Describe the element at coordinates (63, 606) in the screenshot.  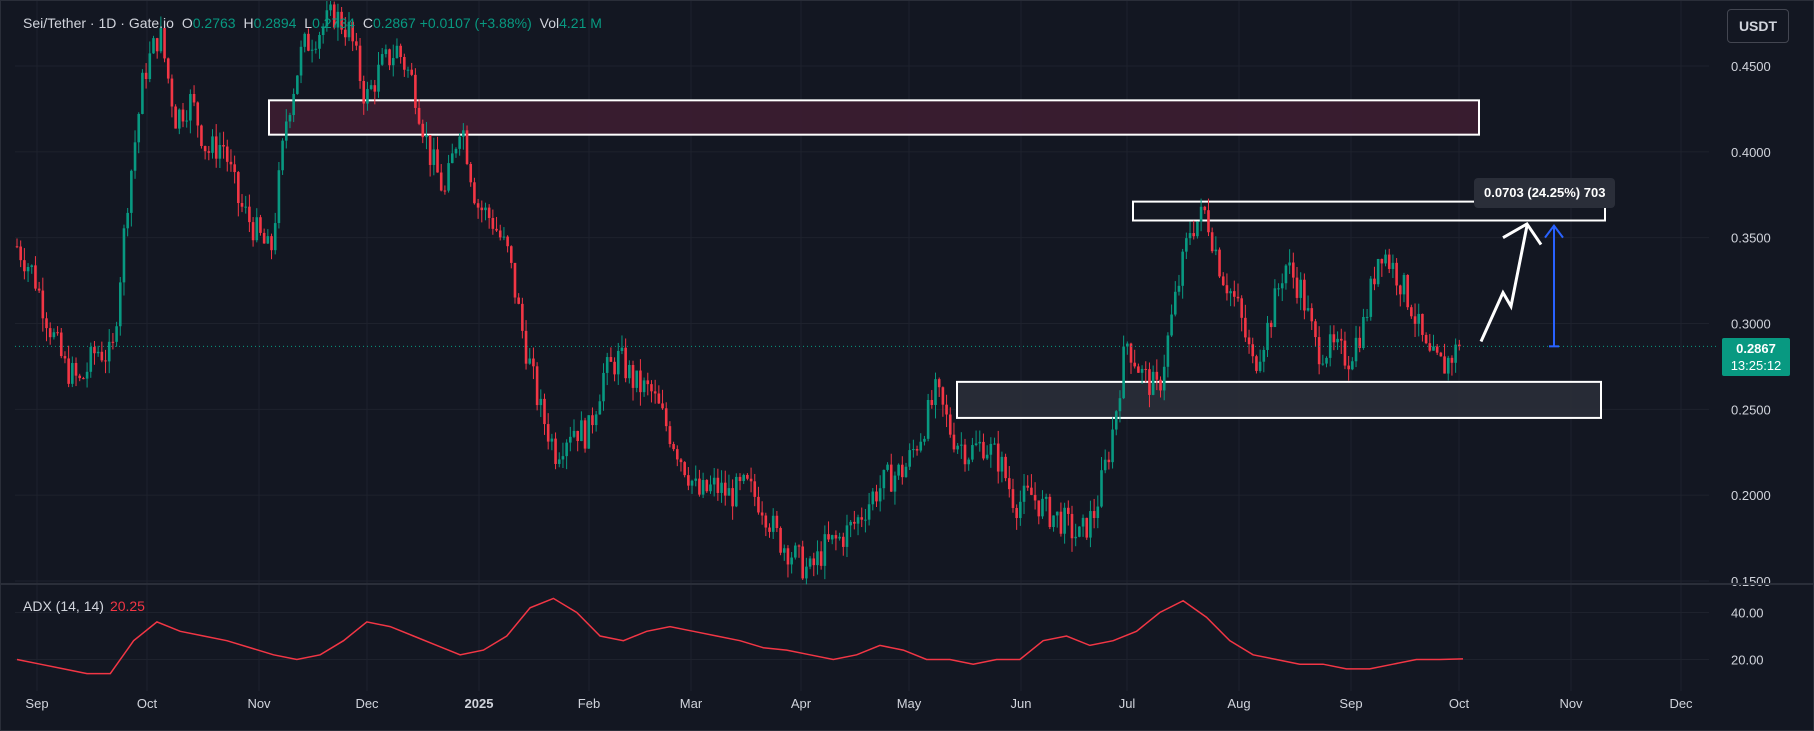
I see `adx-name: ADX (14, 14)` at that location.